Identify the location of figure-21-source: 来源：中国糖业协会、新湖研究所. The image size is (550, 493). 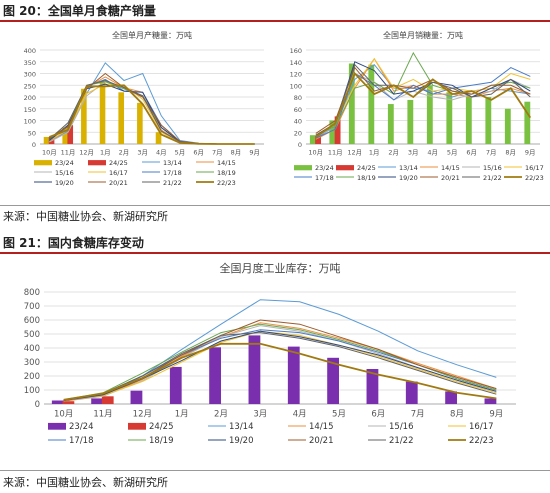
(85, 482).